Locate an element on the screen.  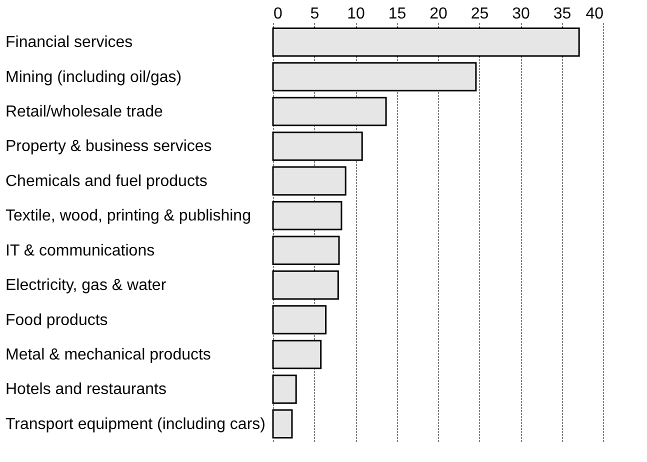
y-tick-label: IT & communications is located at coordinates (80, 251).